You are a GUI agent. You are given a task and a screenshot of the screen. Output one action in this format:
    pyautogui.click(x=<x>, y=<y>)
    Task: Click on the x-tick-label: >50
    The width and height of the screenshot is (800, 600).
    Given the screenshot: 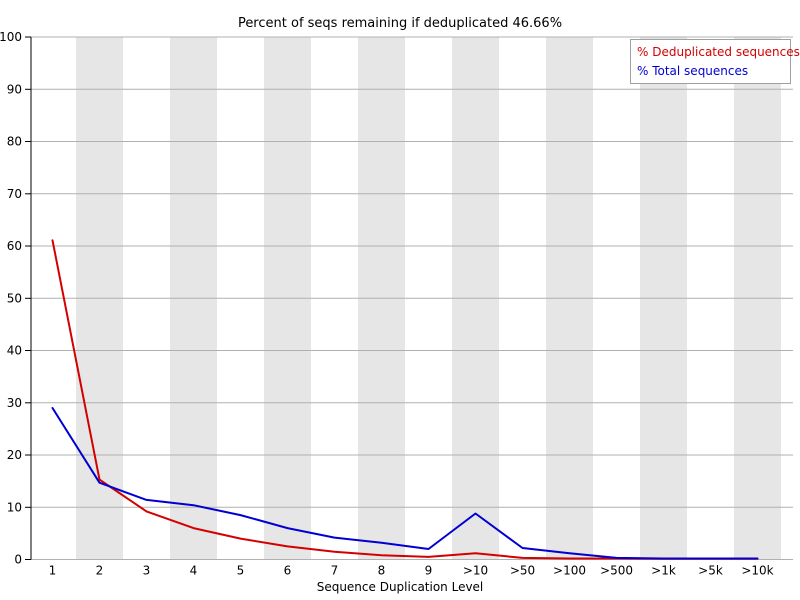 What is the action you would take?
    pyautogui.click(x=522, y=571)
    